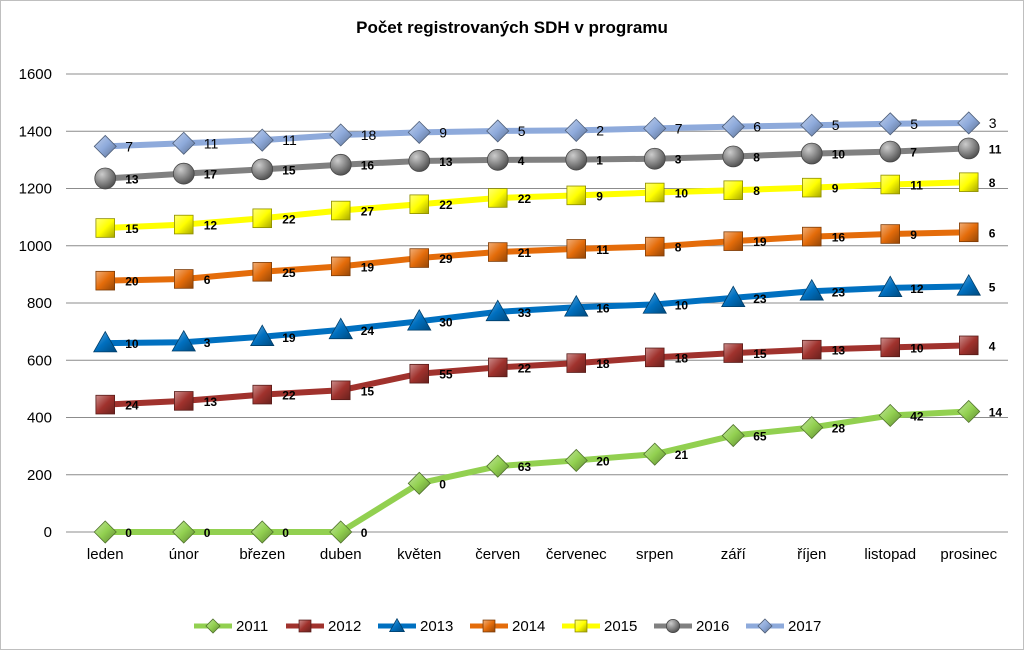 Image resolution: width=1024 pixels, height=650 pixels. Describe the element at coordinates (323, 626) in the screenshot. I see `legend-item-2012: 2012` at that location.